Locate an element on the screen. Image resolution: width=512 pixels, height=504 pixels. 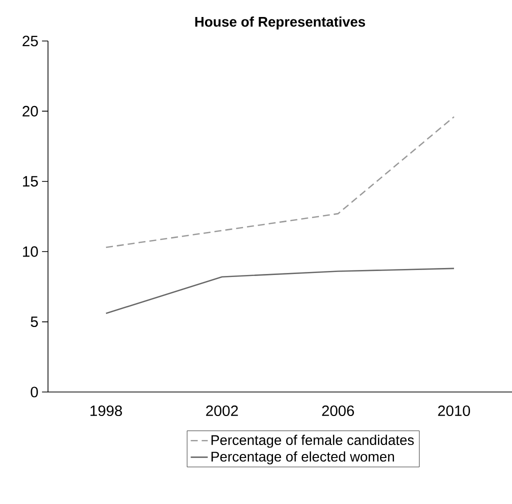
y-tick-label: 15 is located at coordinates (30, 181).